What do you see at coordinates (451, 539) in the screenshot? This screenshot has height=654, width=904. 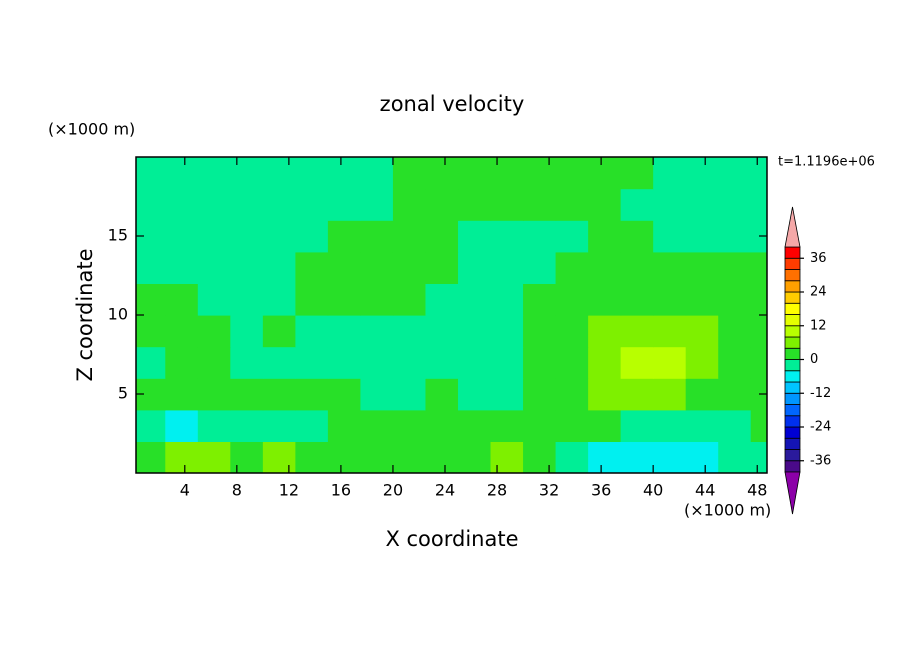 I see `x-axis-label: X coordinate` at bounding box center [451, 539].